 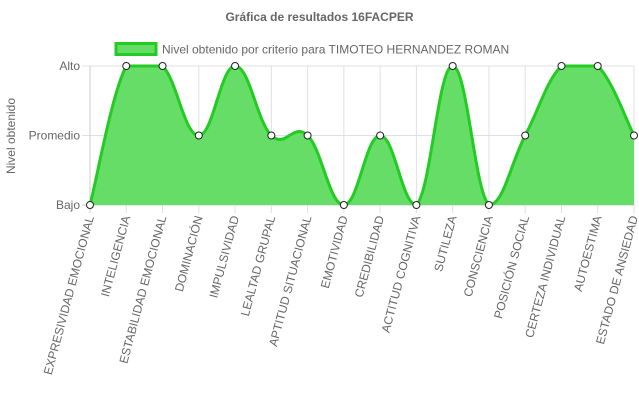 I want to click on x-tick-label: CONSCIENCIA, so click(x=478, y=256).